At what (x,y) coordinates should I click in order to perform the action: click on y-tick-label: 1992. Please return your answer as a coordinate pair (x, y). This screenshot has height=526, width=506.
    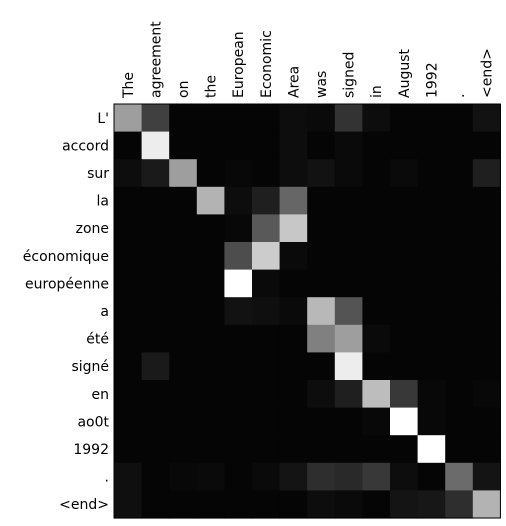
    Looking at the image, I should click on (91, 450).